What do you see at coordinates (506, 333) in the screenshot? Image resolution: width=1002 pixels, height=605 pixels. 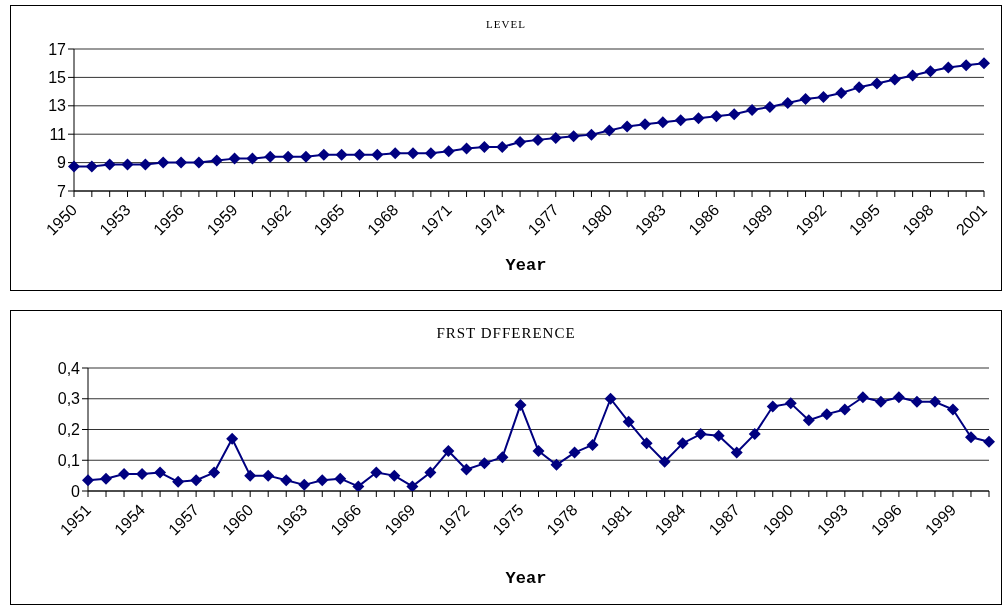 I see `chart-title: FRST DFFERENCE` at bounding box center [506, 333].